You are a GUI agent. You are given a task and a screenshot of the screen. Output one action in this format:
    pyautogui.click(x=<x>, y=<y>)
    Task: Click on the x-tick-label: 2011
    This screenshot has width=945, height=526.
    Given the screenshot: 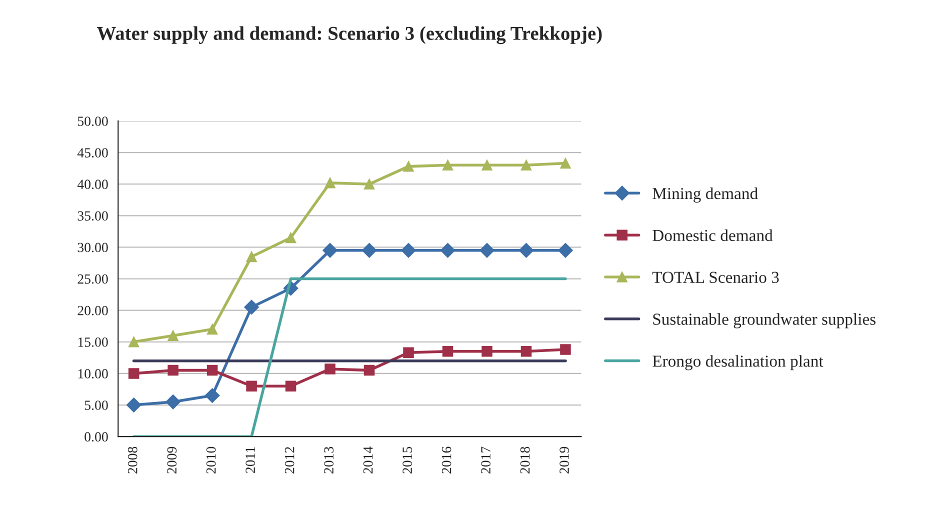 What is the action you would take?
    pyautogui.click(x=251, y=460)
    